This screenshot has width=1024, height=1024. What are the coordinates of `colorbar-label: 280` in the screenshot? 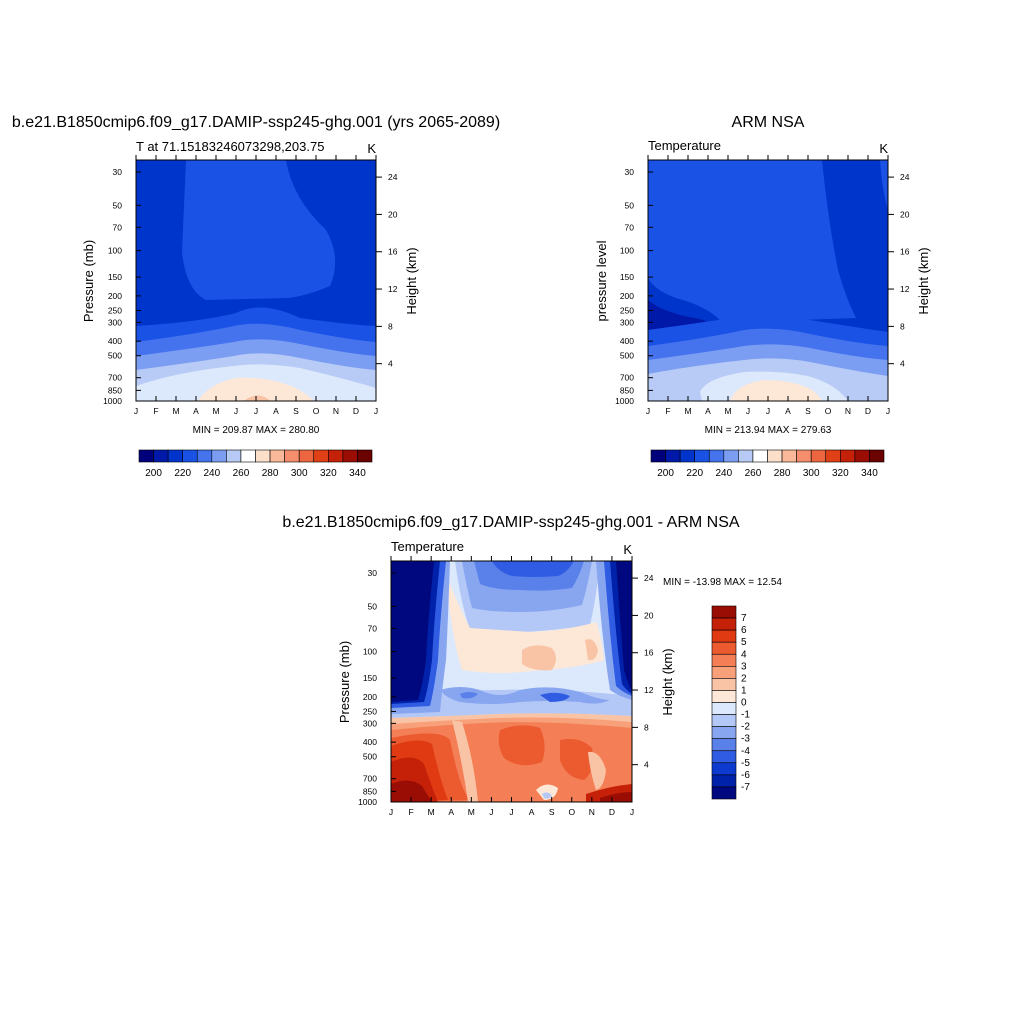 It's located at (782, 473).